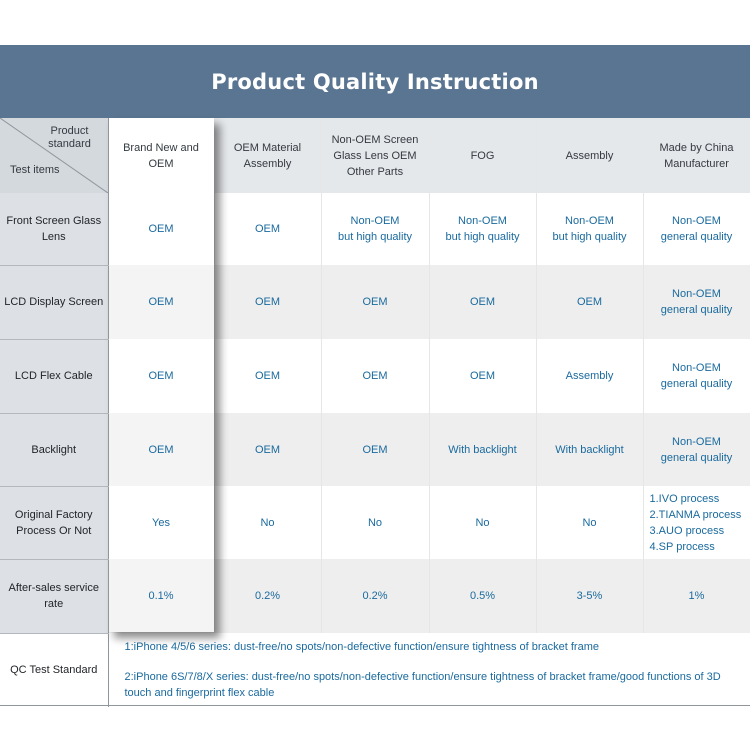 The height and width of the screenshot is (750, 750). I want to click on corner-diagonal, so click(54, 155).